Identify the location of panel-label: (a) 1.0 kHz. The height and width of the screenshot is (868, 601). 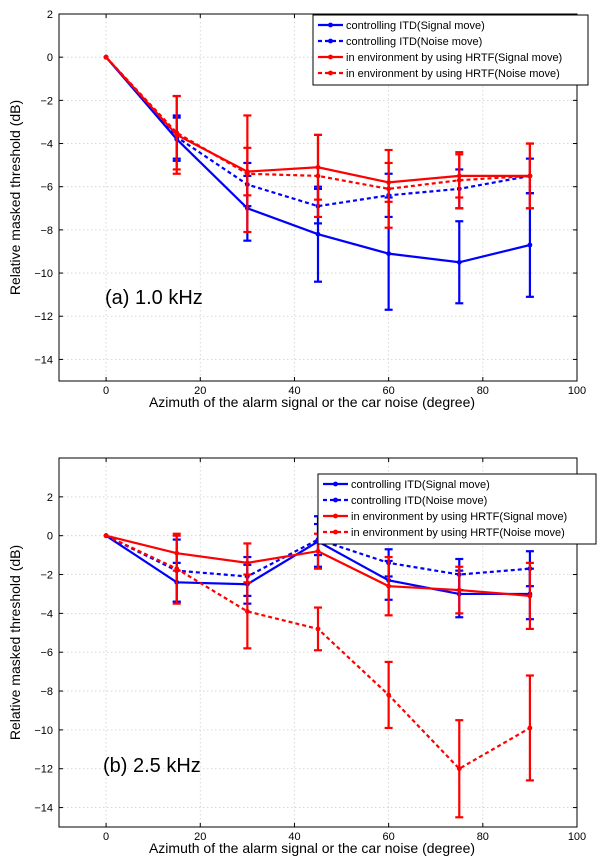
(154, 298).